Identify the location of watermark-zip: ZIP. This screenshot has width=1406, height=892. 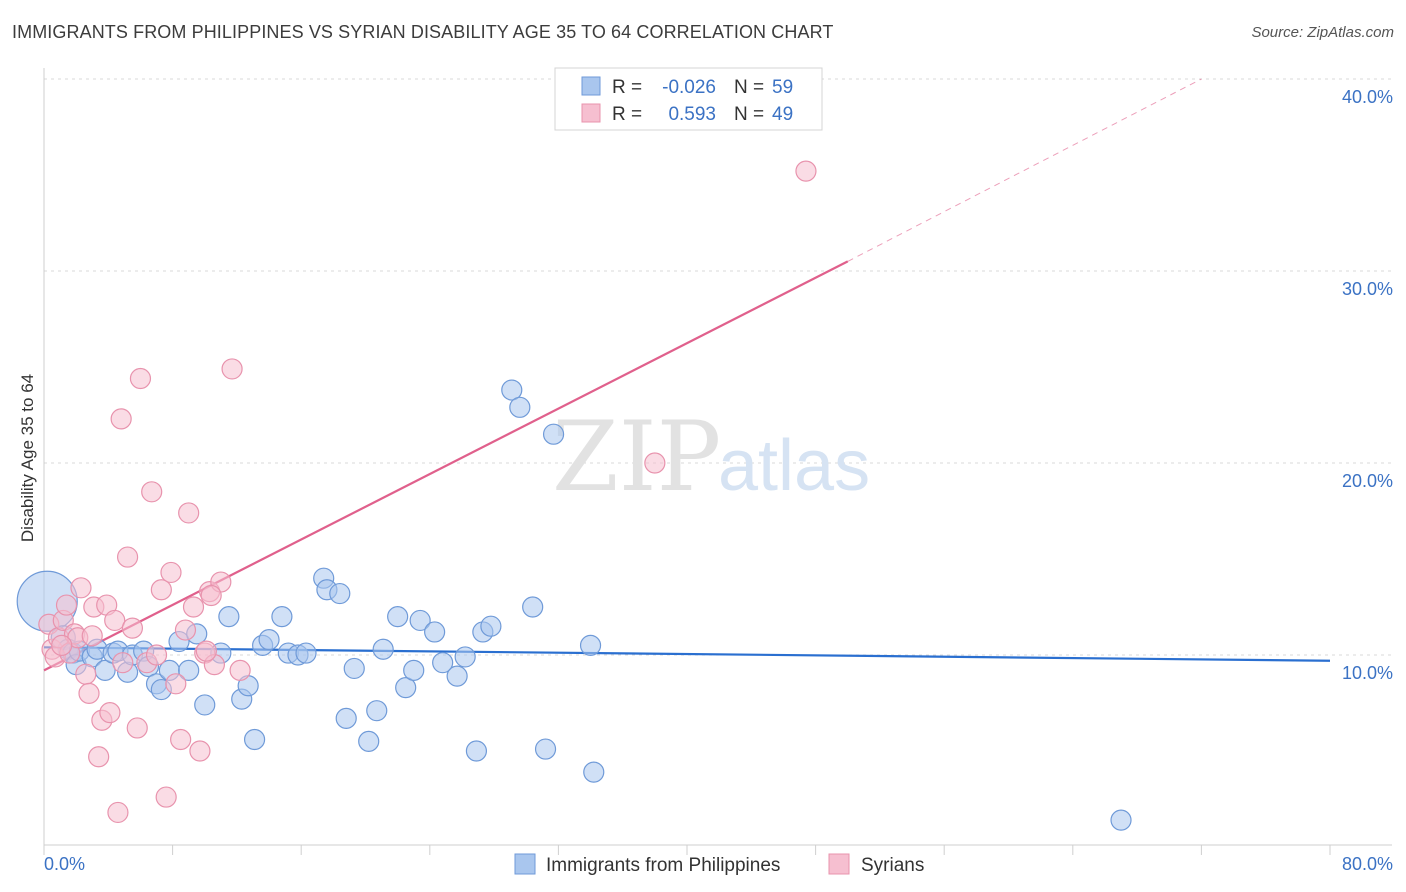
(636, 457).